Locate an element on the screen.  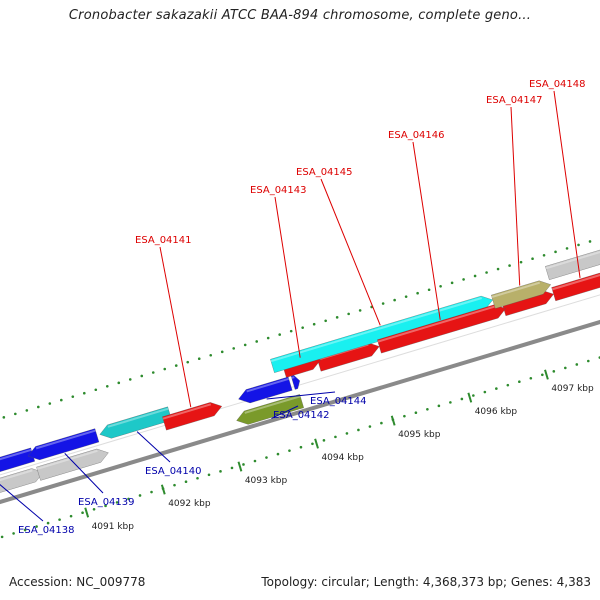
gene-label: ESA_04138 is located at coordinates (46, 530).